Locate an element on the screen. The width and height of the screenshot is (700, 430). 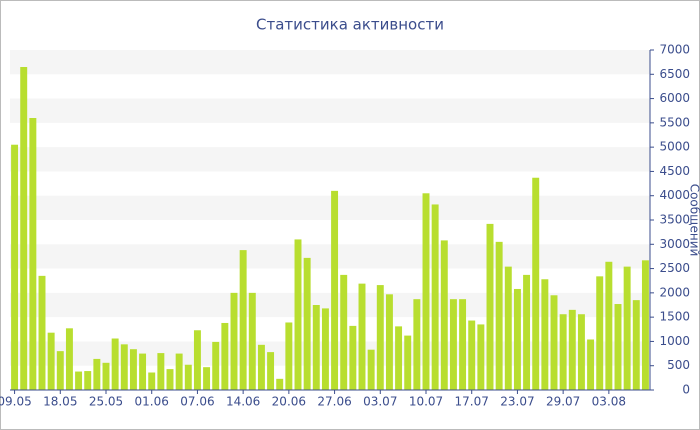
x-tick-label: 27.06 is located at coordinates (334, 402).